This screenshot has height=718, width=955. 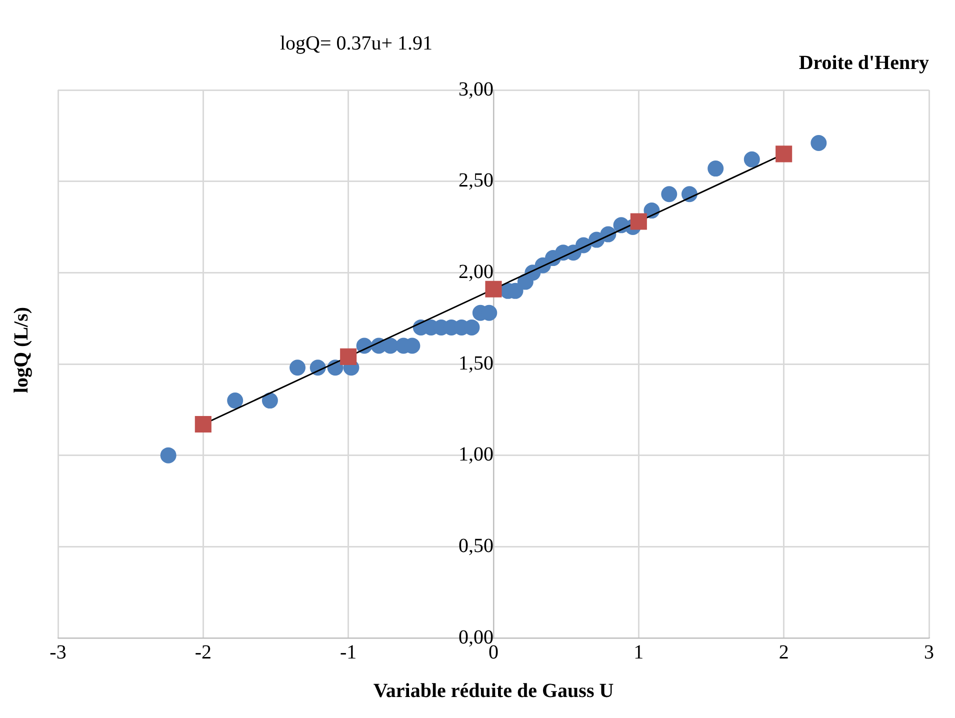 What do you see at coordinates (493, 691) in the screenshot?
I see `x-axis-title: Variable réduite de Gauss U` at bounding box center [493, 691].